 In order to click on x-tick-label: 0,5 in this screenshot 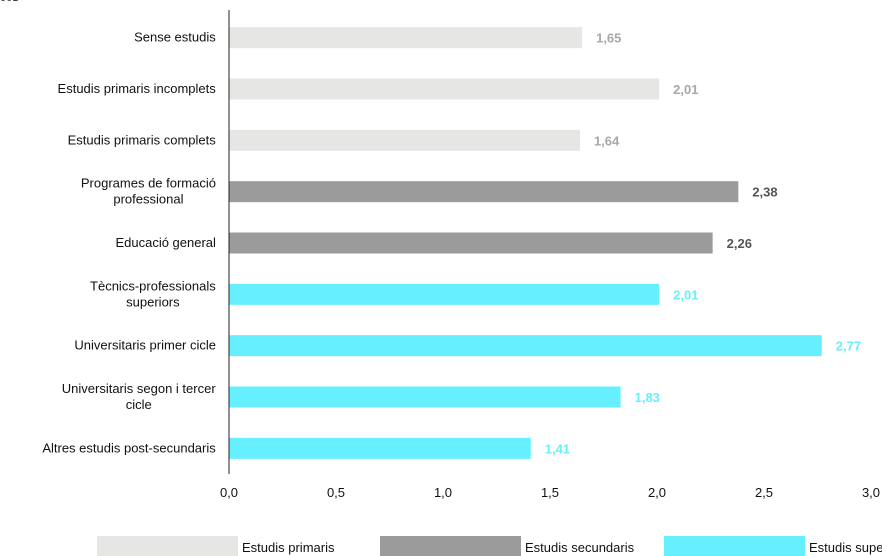, I will do `click(336, 492)`.